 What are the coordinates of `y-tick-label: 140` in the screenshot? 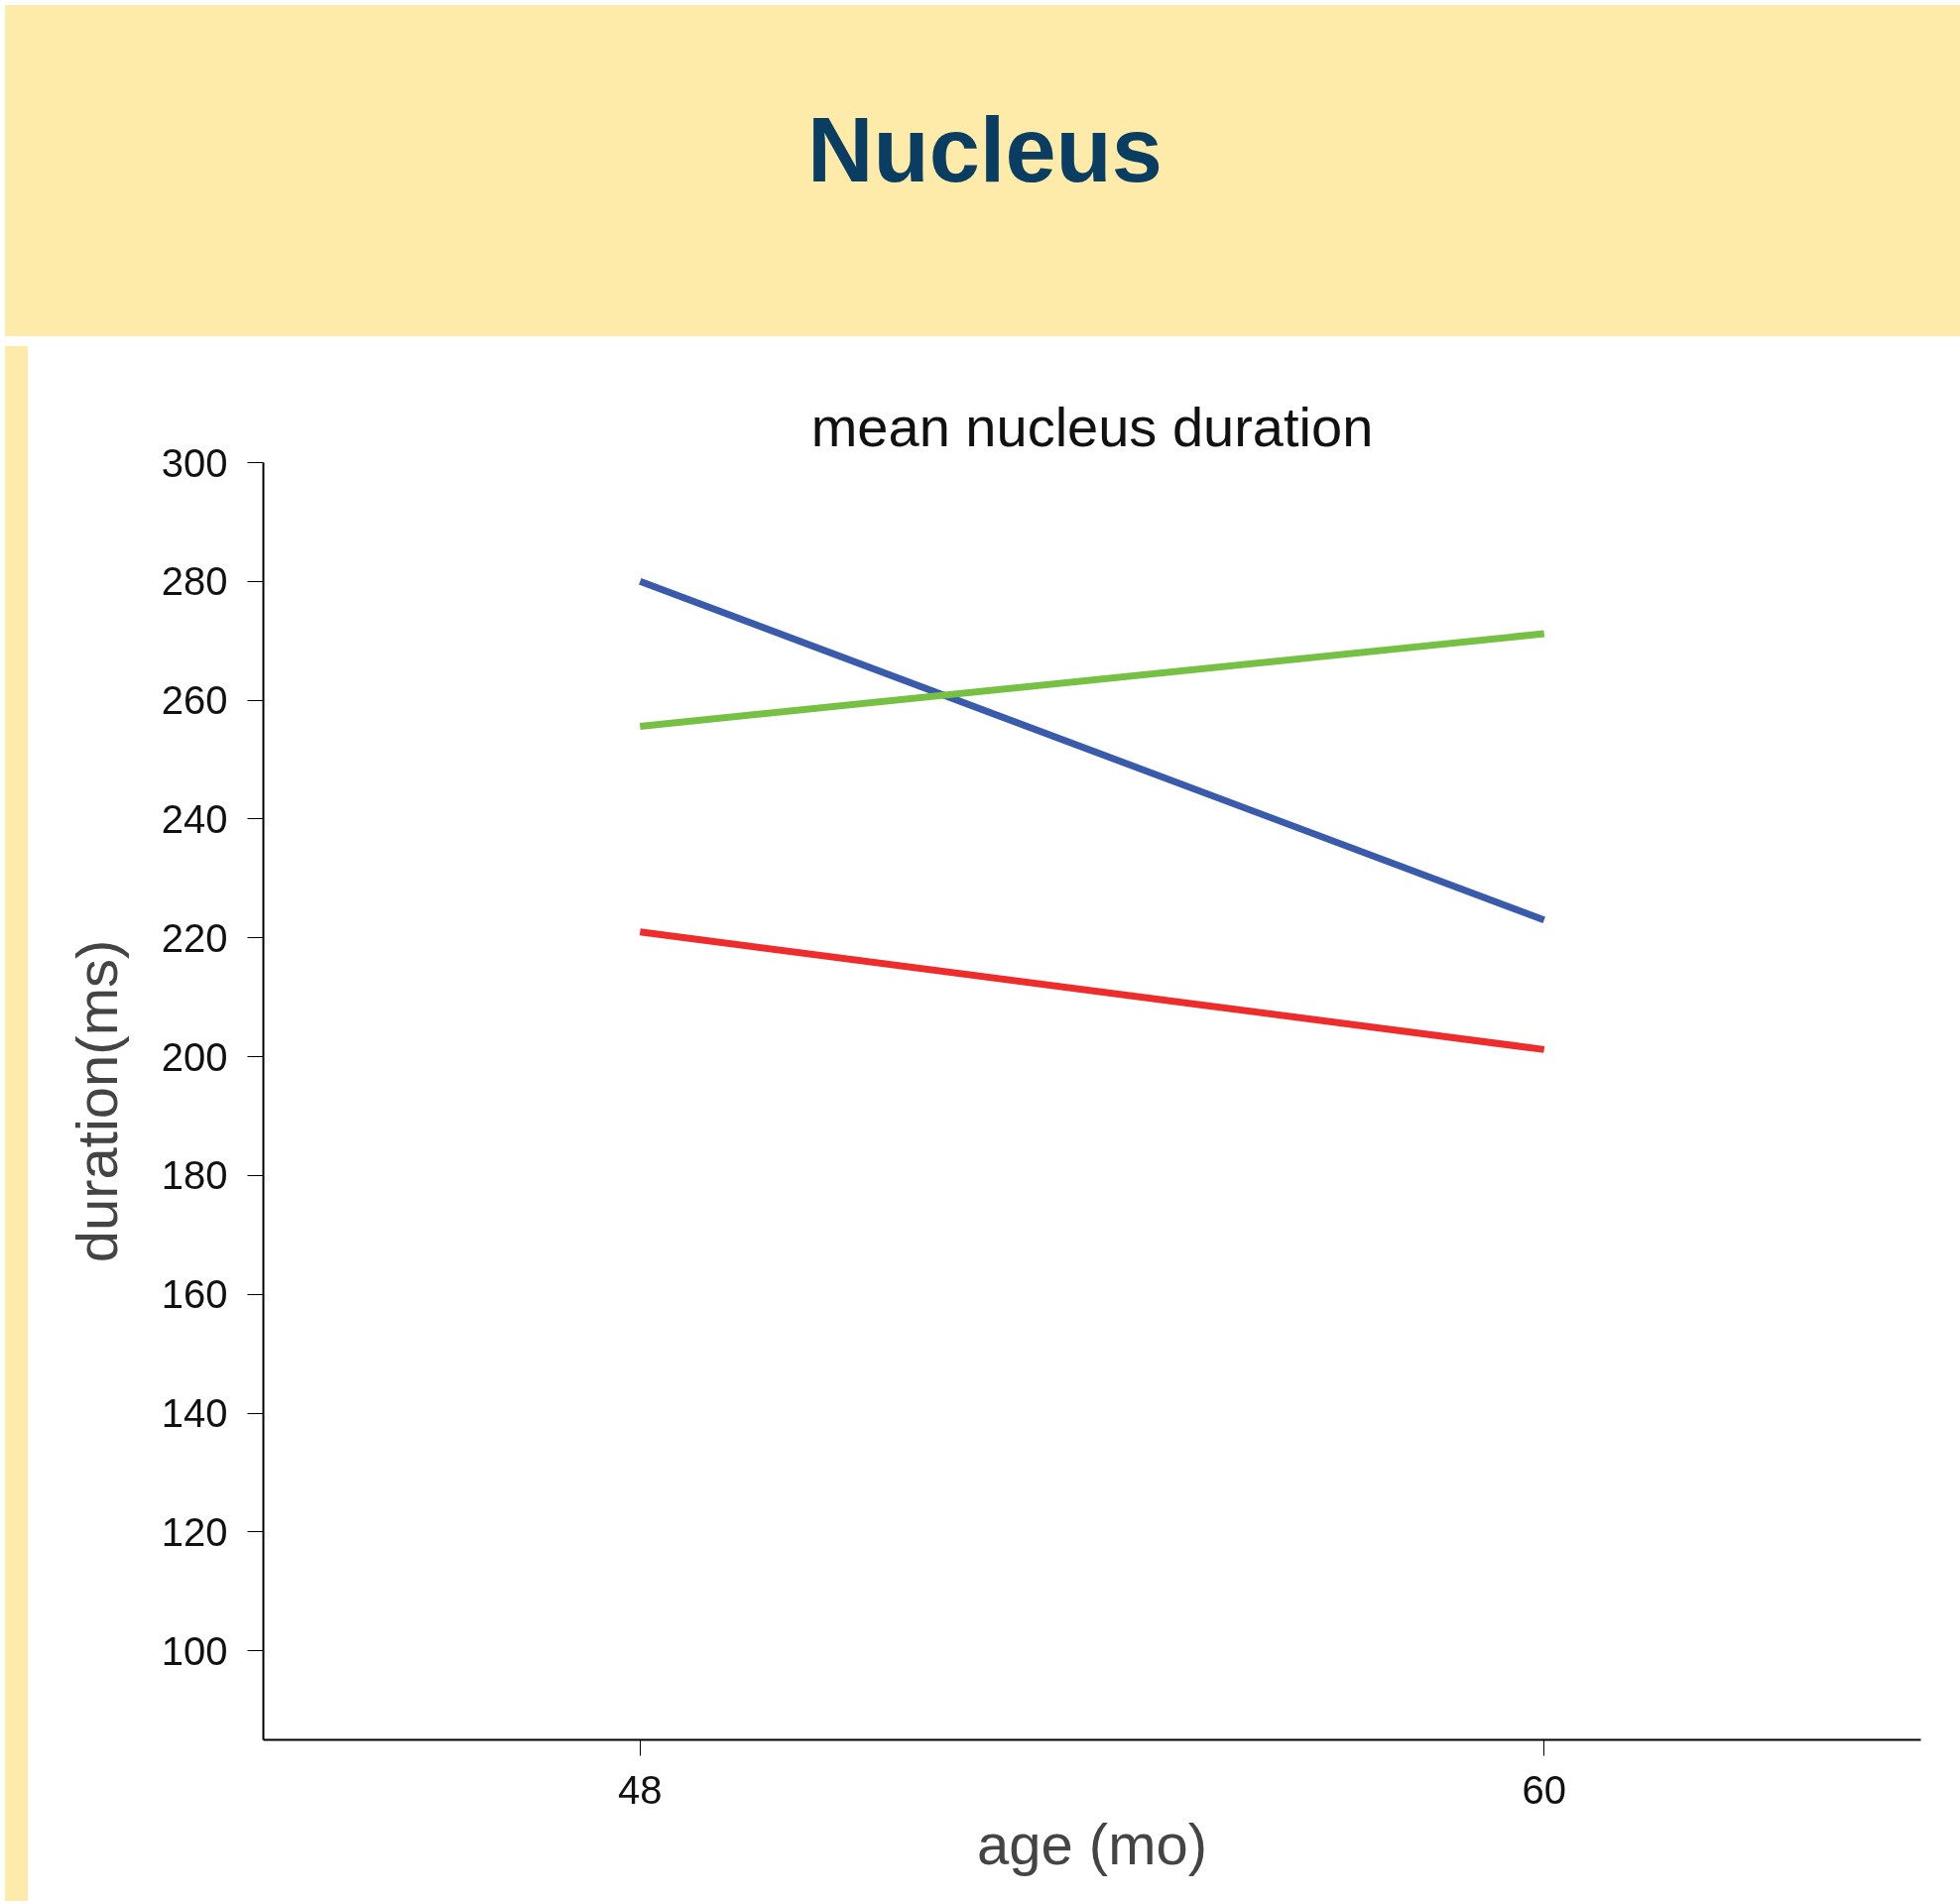 It's located at (195, 1413).